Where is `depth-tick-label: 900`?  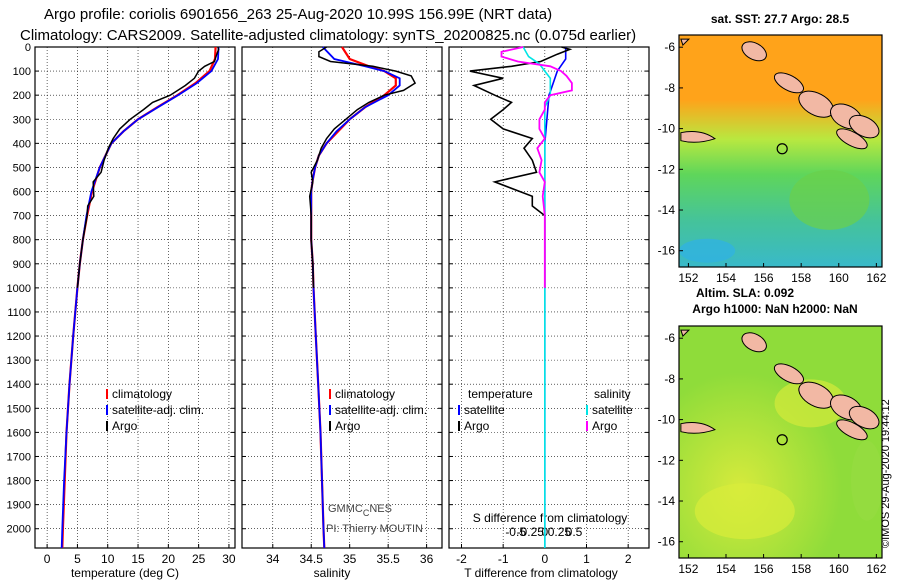
depth-tick-label: 900 is located at coordinates (22, 265).